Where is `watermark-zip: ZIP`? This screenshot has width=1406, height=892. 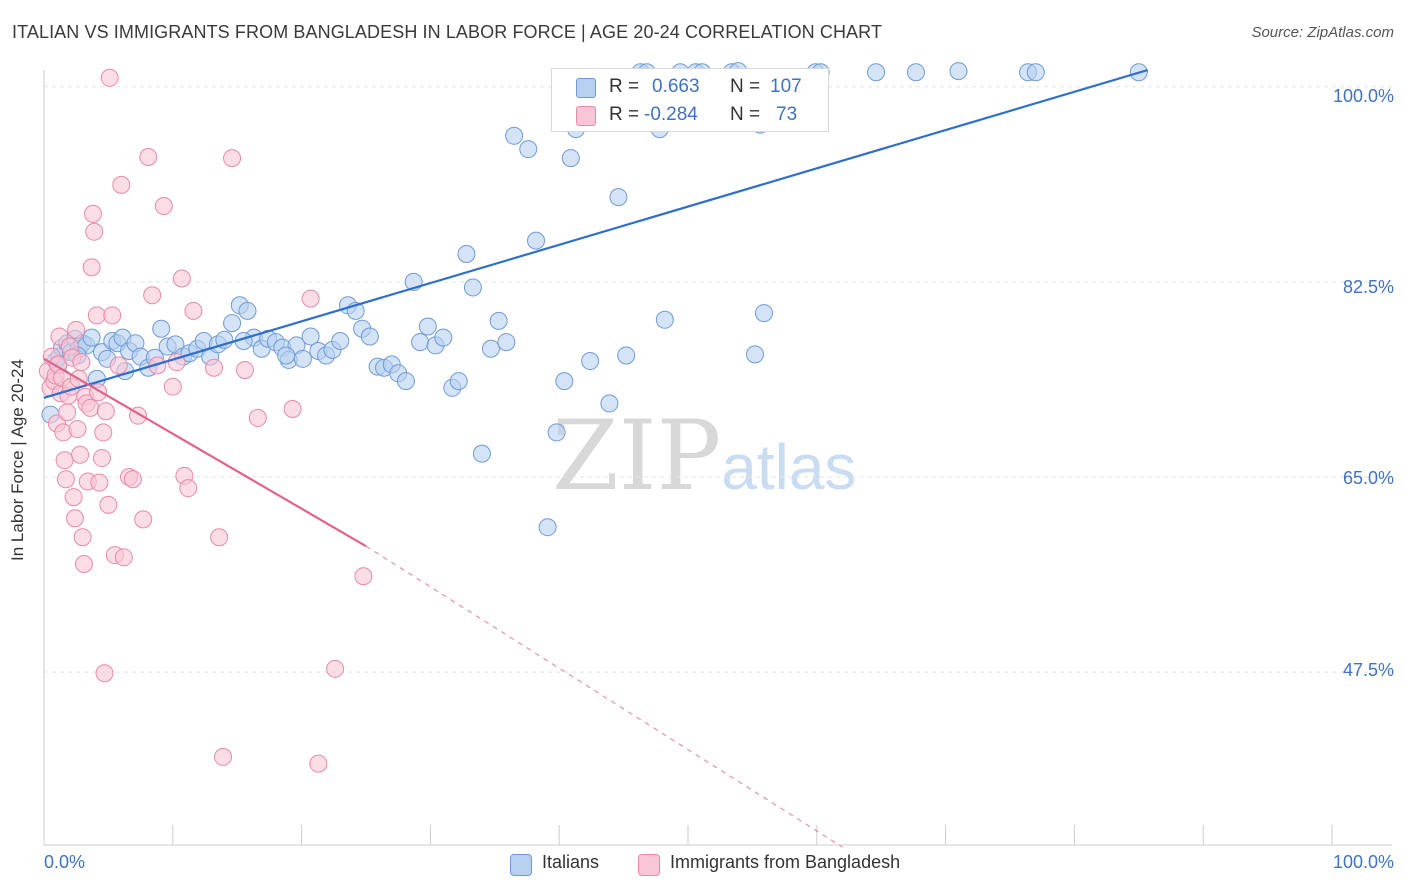
watermark-zip: ZIP is located at coordinates (637, 456).